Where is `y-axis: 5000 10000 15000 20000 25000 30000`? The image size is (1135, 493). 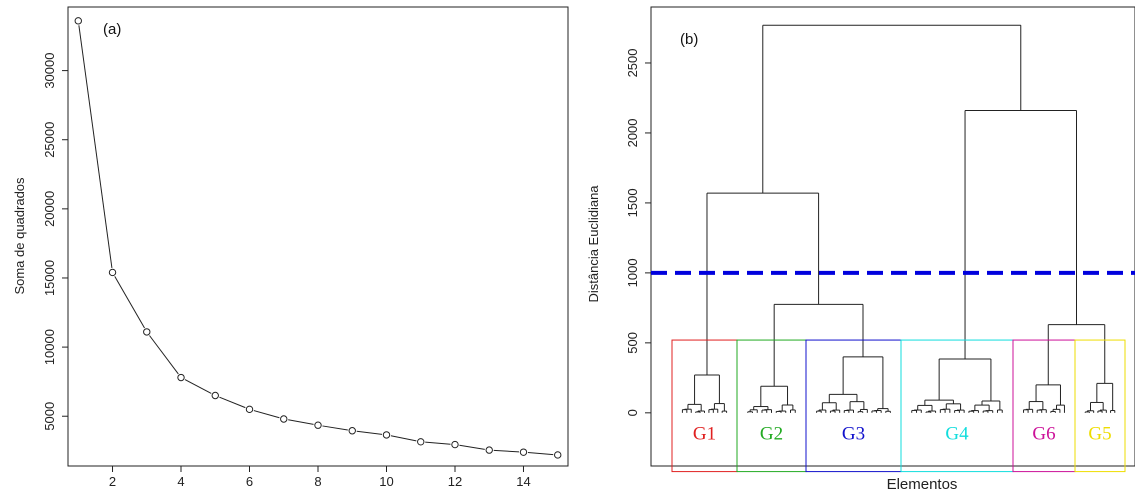 y-axis: 5000 10000 15000 20000 25000 30000 is located at coordinates (55, 242).